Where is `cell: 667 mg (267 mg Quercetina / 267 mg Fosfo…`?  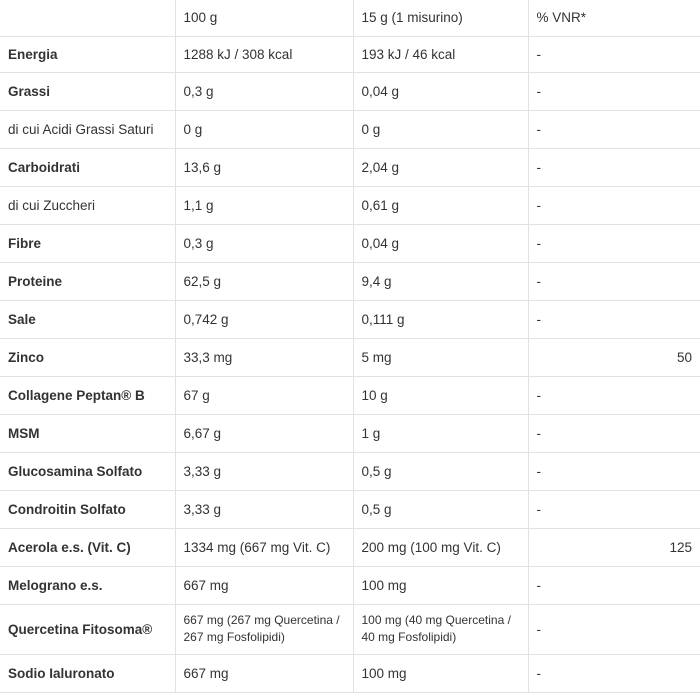 cell: 667 mg (267 mg Quercetina / 267 mg Fosfo… is located at coordinates (264, 629).